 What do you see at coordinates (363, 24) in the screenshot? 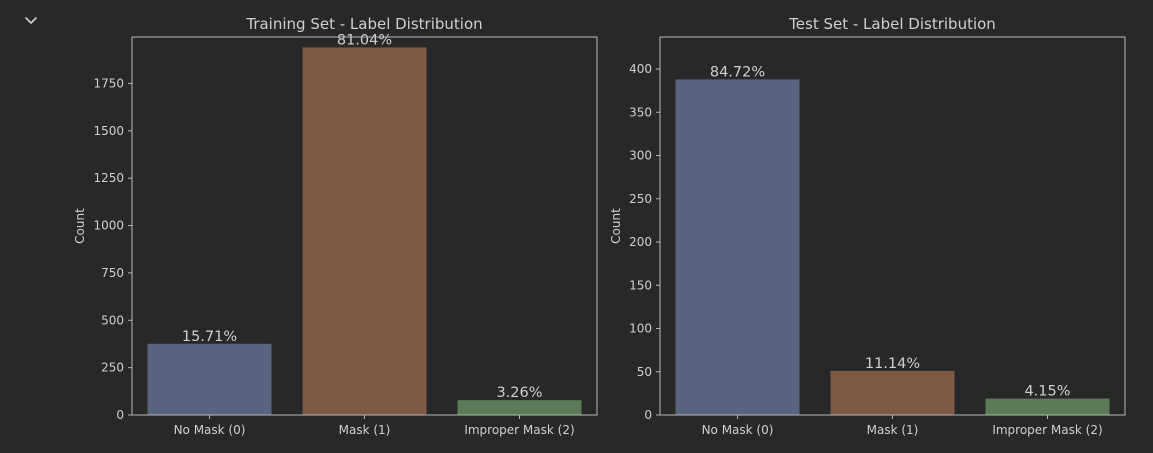
I see `chart-title: Training Set - Label Distribution` at bounding box center [363, 24].